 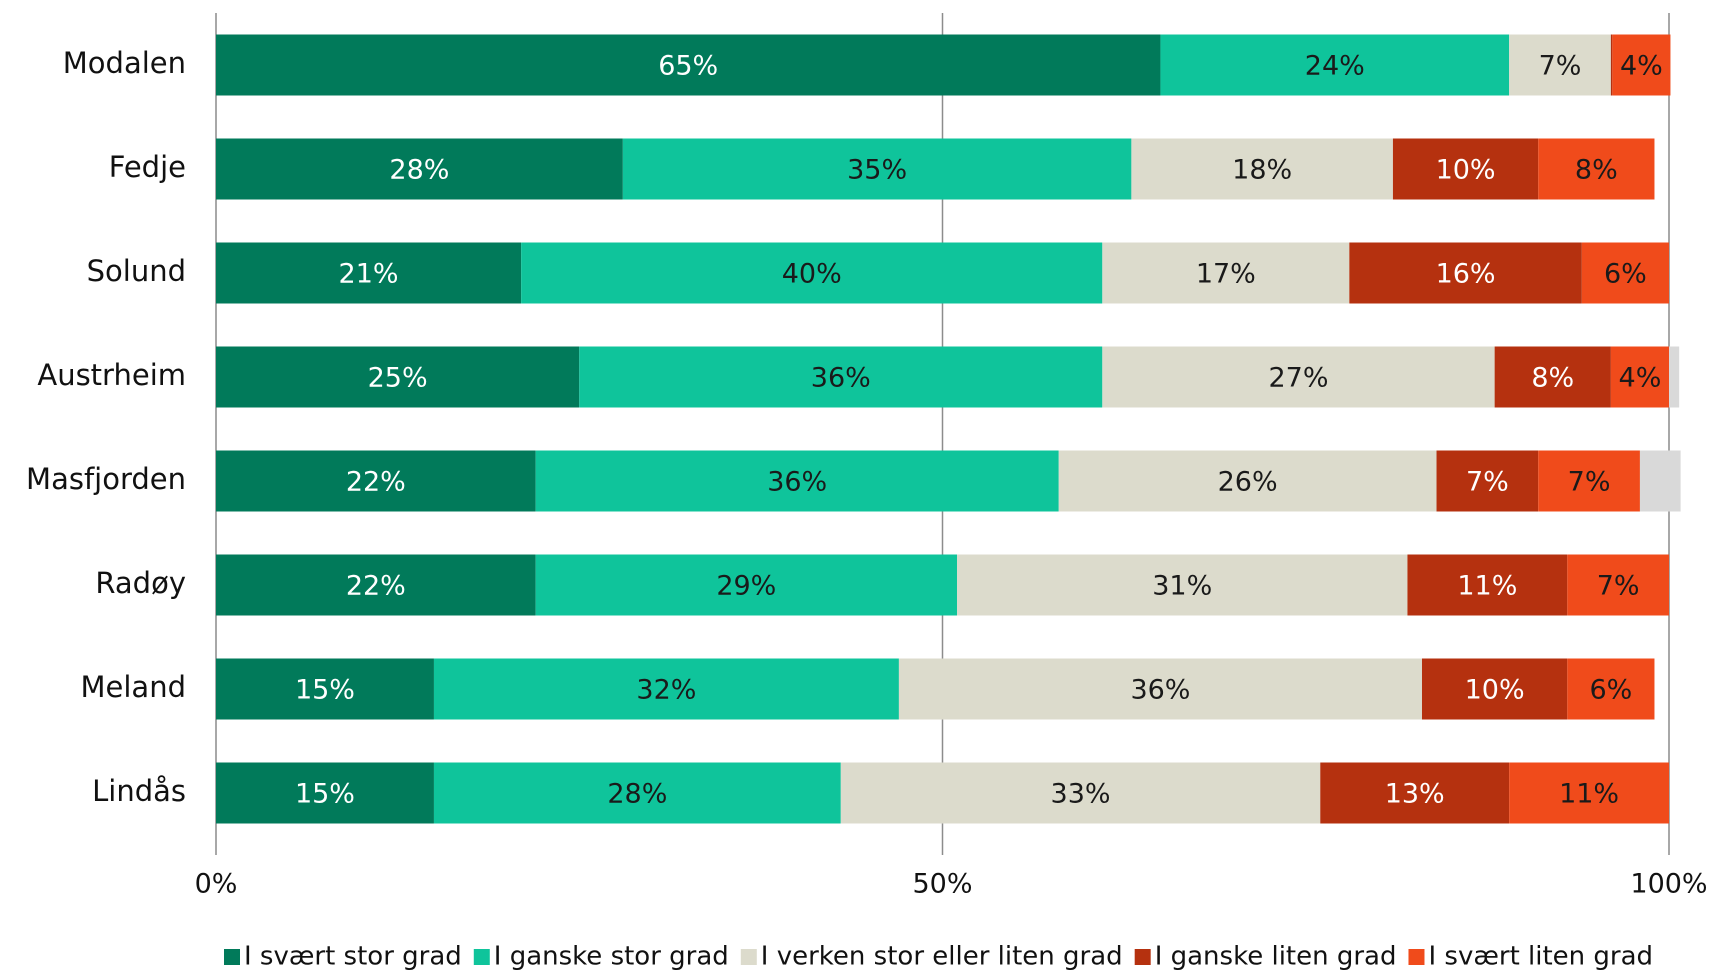 I want to click on value-label: 29%, so click(x=746, y=586).